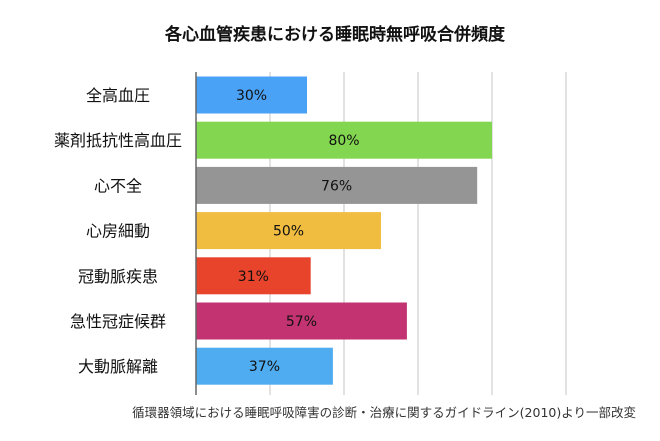 The width and height of the screenshot is (660, 441). What do you see at coordinates (118, 366) in the screenshot?
I see `category-label: 大動脈解離` at bounding box center [118, 366].